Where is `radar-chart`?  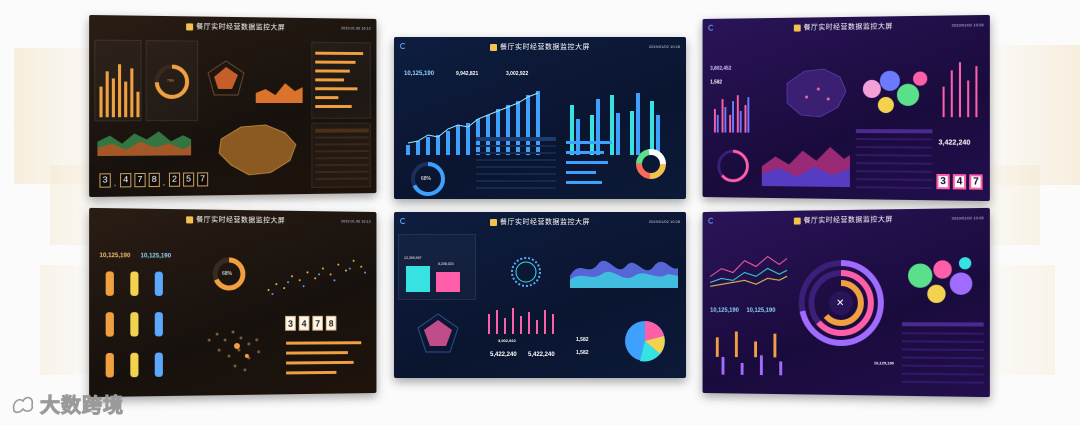 radar-chart is located at coordinates (225, 78).